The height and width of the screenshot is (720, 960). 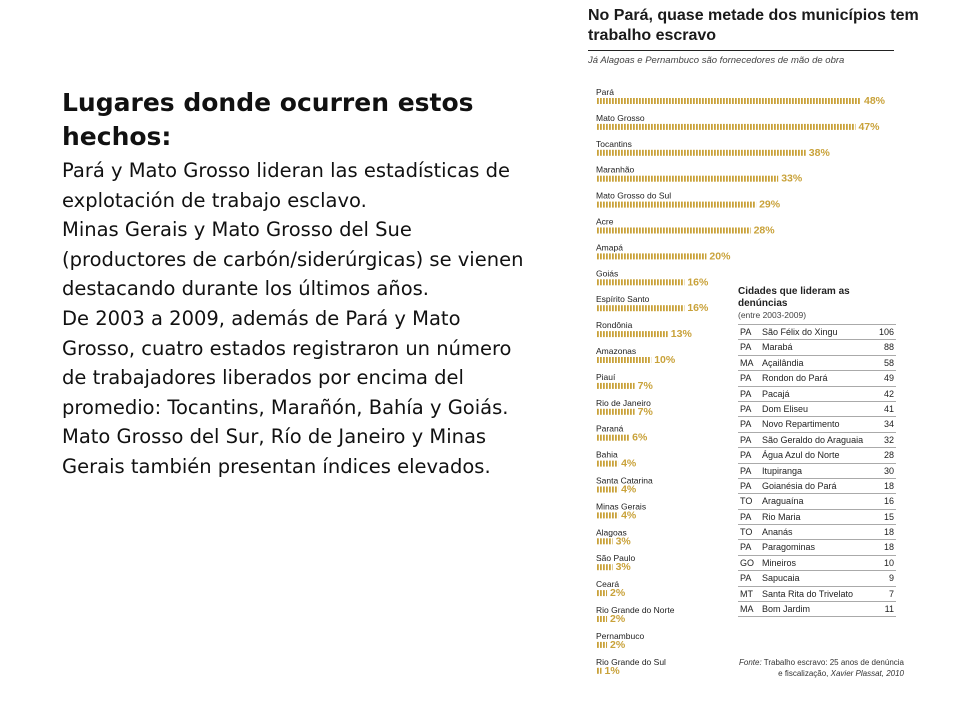 What do you see at coordinates (631, 662) in the screenshot?
I see `category-label: Rio Grande do Sul` at bounding box center [631, 662].